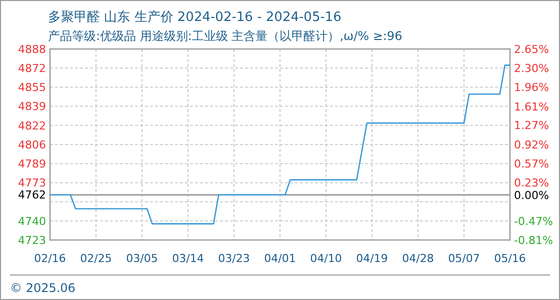 This screenshot has height=300, width=560. I want to click on y-tick-label: 4806, so click(32, 145).